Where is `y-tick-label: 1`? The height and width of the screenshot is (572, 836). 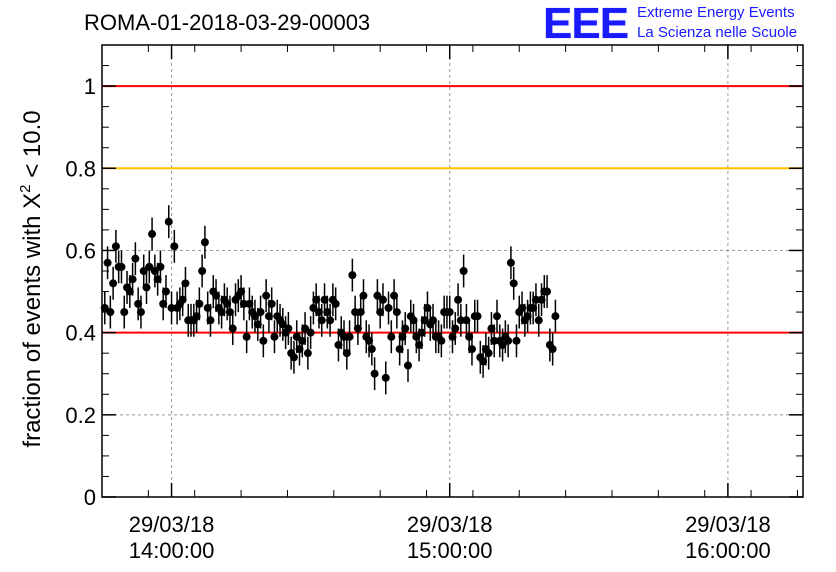
y-tick-label: 1 is located at coordinates (90, 86).